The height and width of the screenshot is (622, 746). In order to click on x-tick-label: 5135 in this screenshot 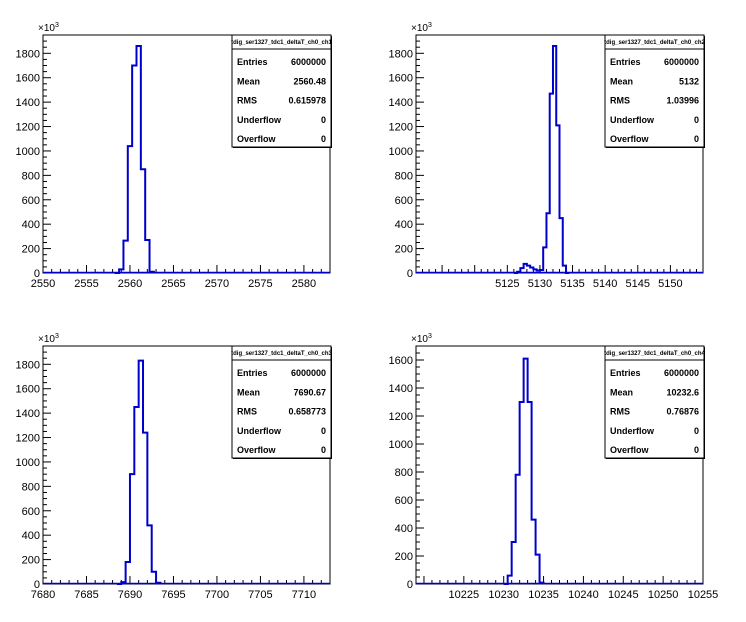, I will do `click(572, 284)`.